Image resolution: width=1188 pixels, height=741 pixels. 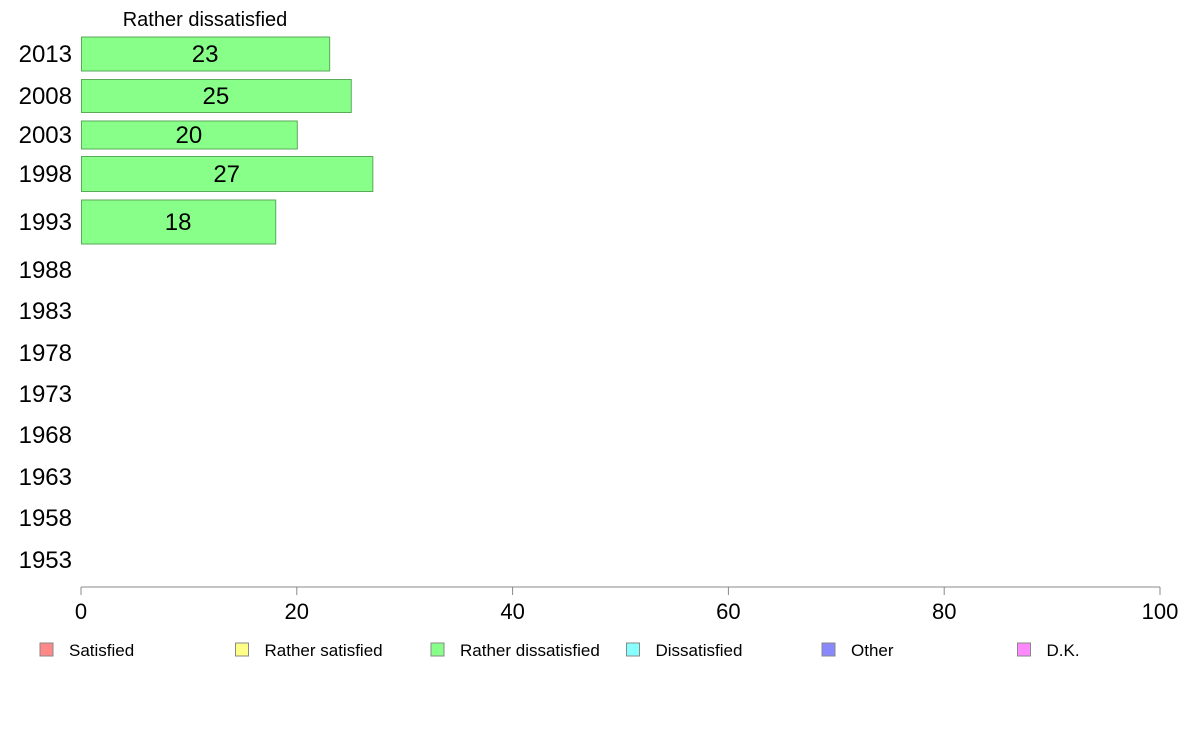 I want to click on legend-label-2: Rather dissatisfied, so click(x=530, y=650).